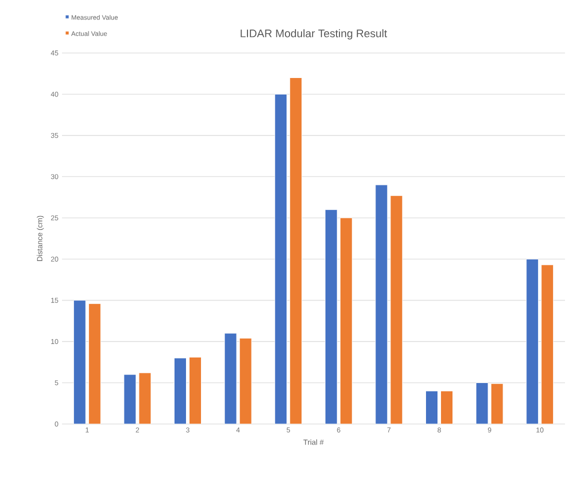 The image size is (582, 501). I want to click on chart-title: LIDAR Modular Testing Result, so click(314, 34).